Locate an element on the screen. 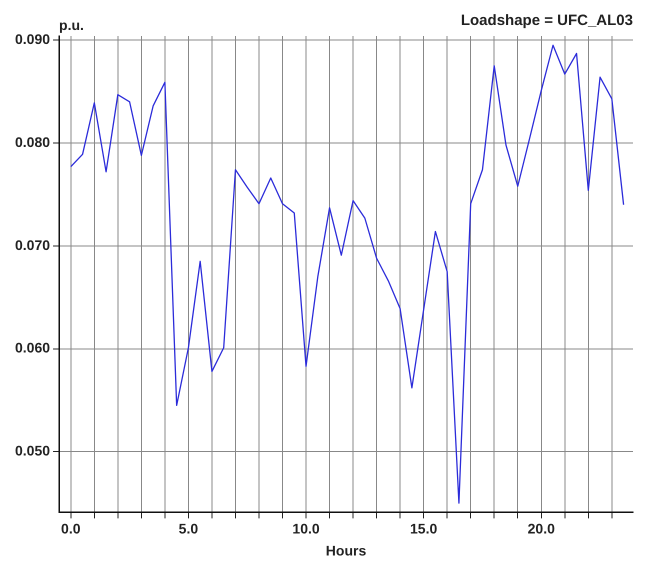  x-tick-label: 15.0 is located at coordinates (424, 528).